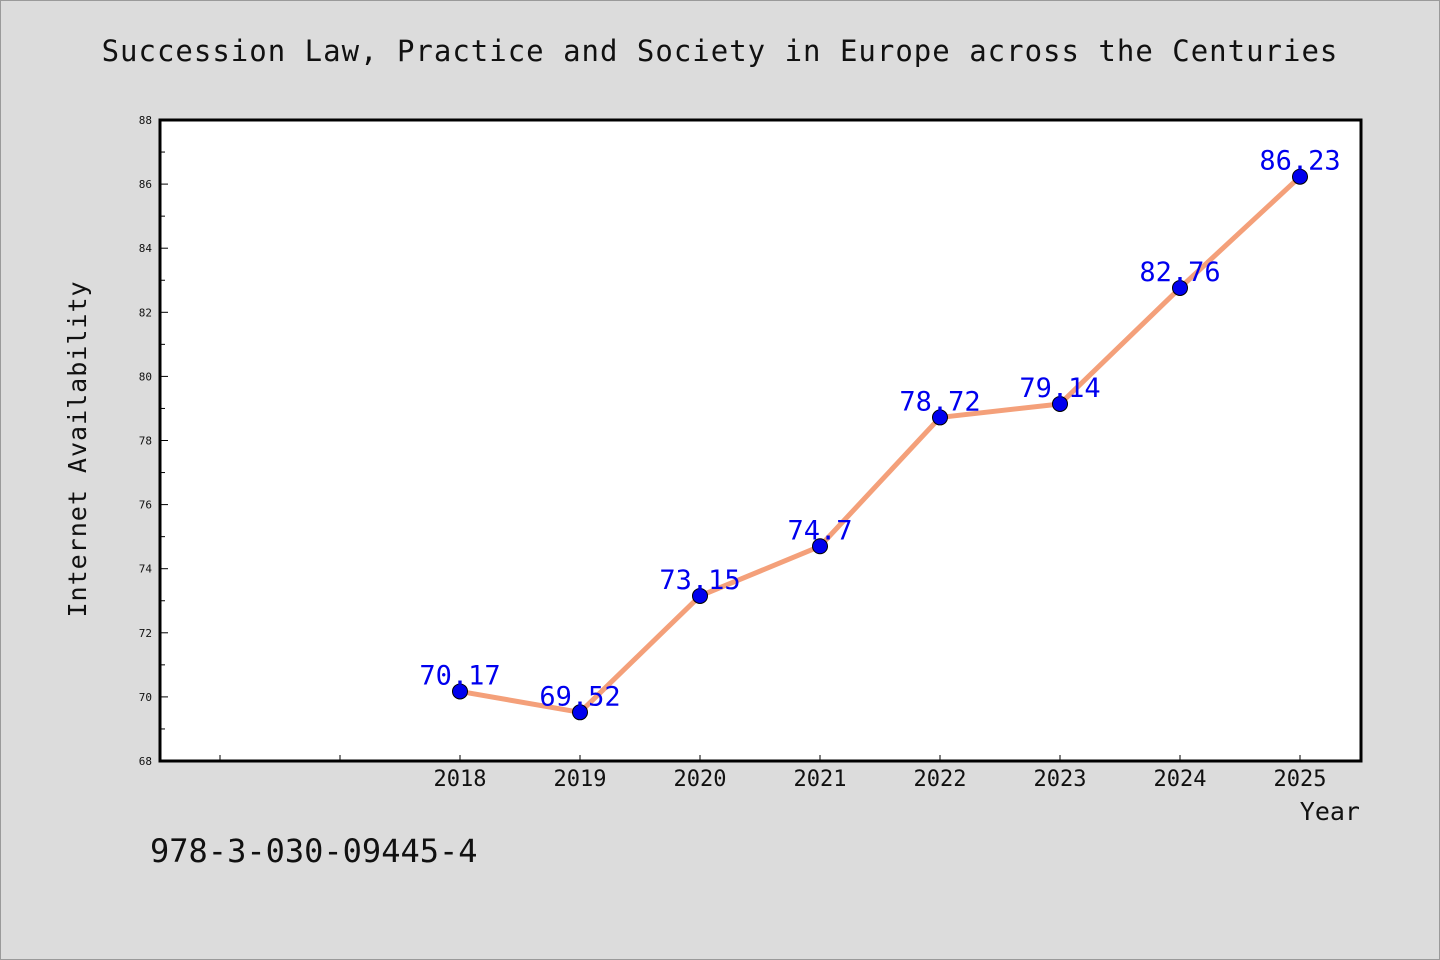 The height and width of the screenshot is (960, 1440). What do you see at coordinates (579, 696) in the screenshot?
I see `data-label: 69.52` at bounding box center [579, 696].